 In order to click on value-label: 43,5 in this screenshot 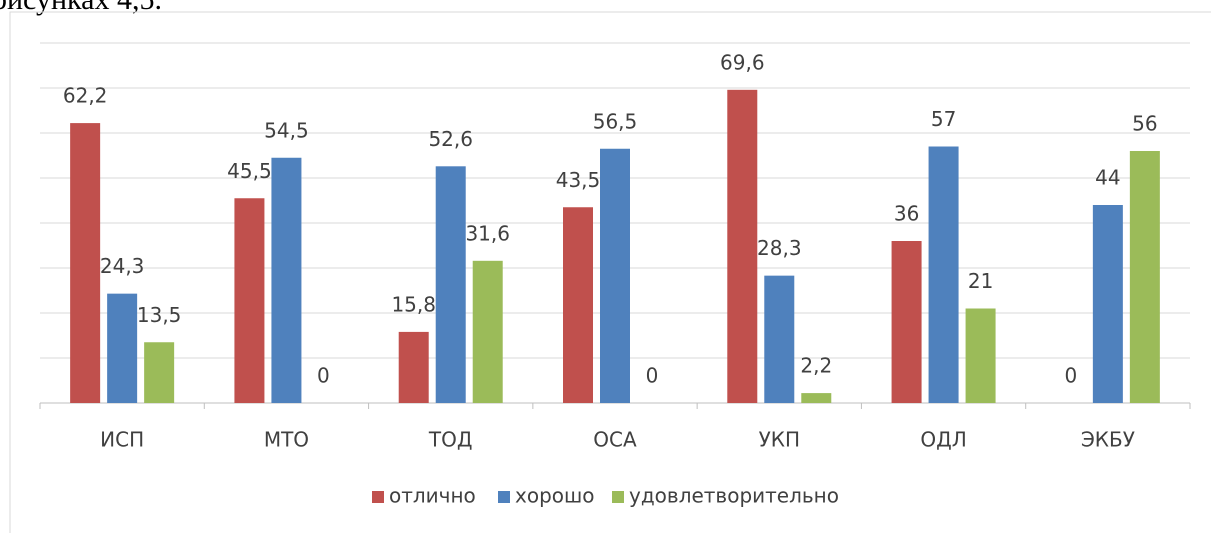, I will do `click(578, 180)`.